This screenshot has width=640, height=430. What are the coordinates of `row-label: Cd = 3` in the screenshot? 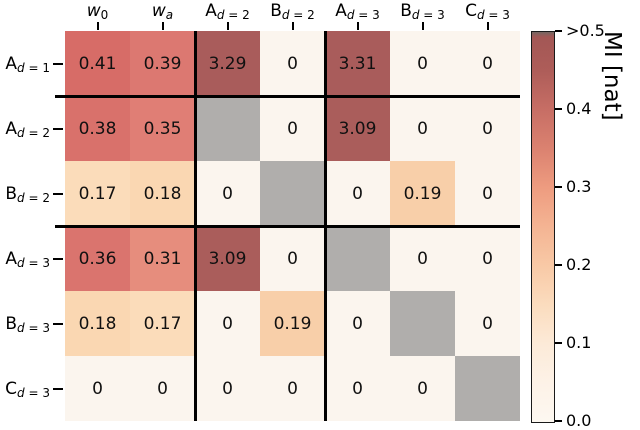 It's located at (27, 389).